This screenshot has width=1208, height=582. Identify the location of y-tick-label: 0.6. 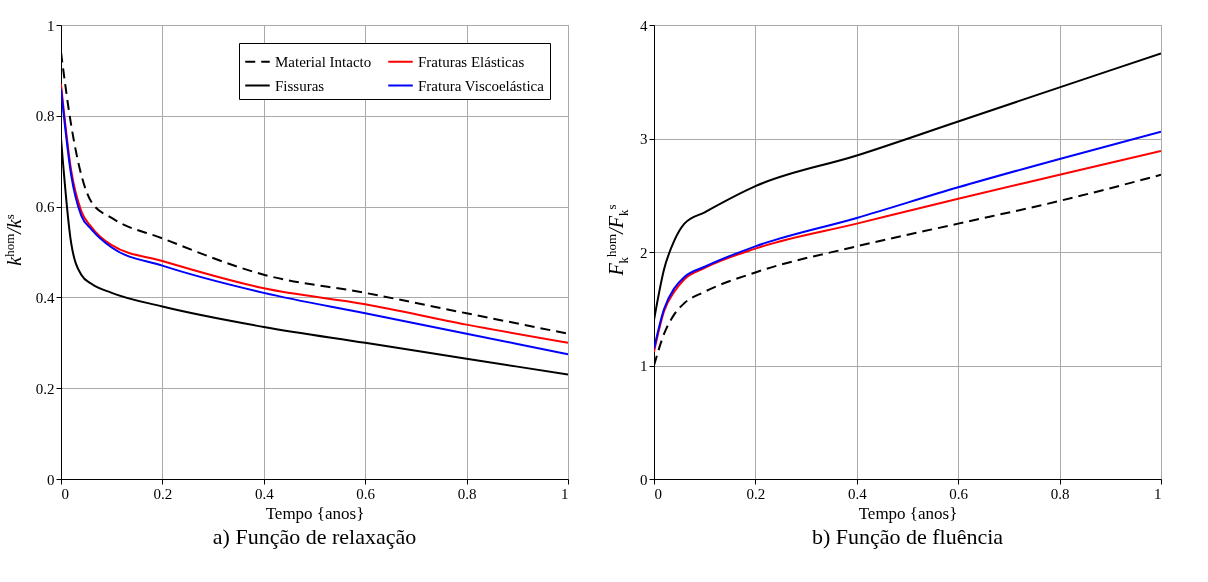
(45, 207).